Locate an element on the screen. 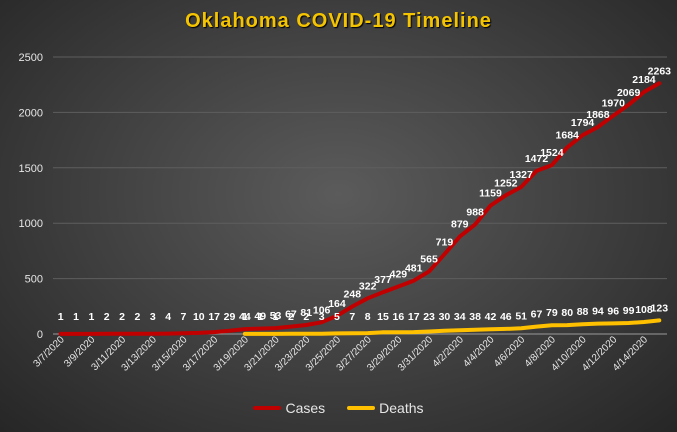 The image size is (677, 432). data-label-cases: 719 is located at coordinates (445, 242).